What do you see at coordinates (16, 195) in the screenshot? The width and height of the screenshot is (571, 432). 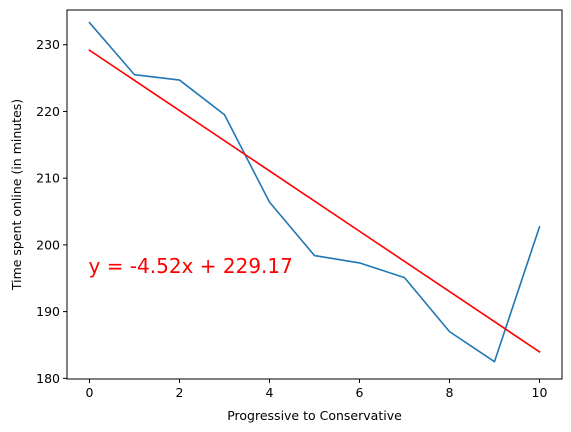 I see `y-axis-label: Time spent online (in minutes)` at bounding box center [16, 195].